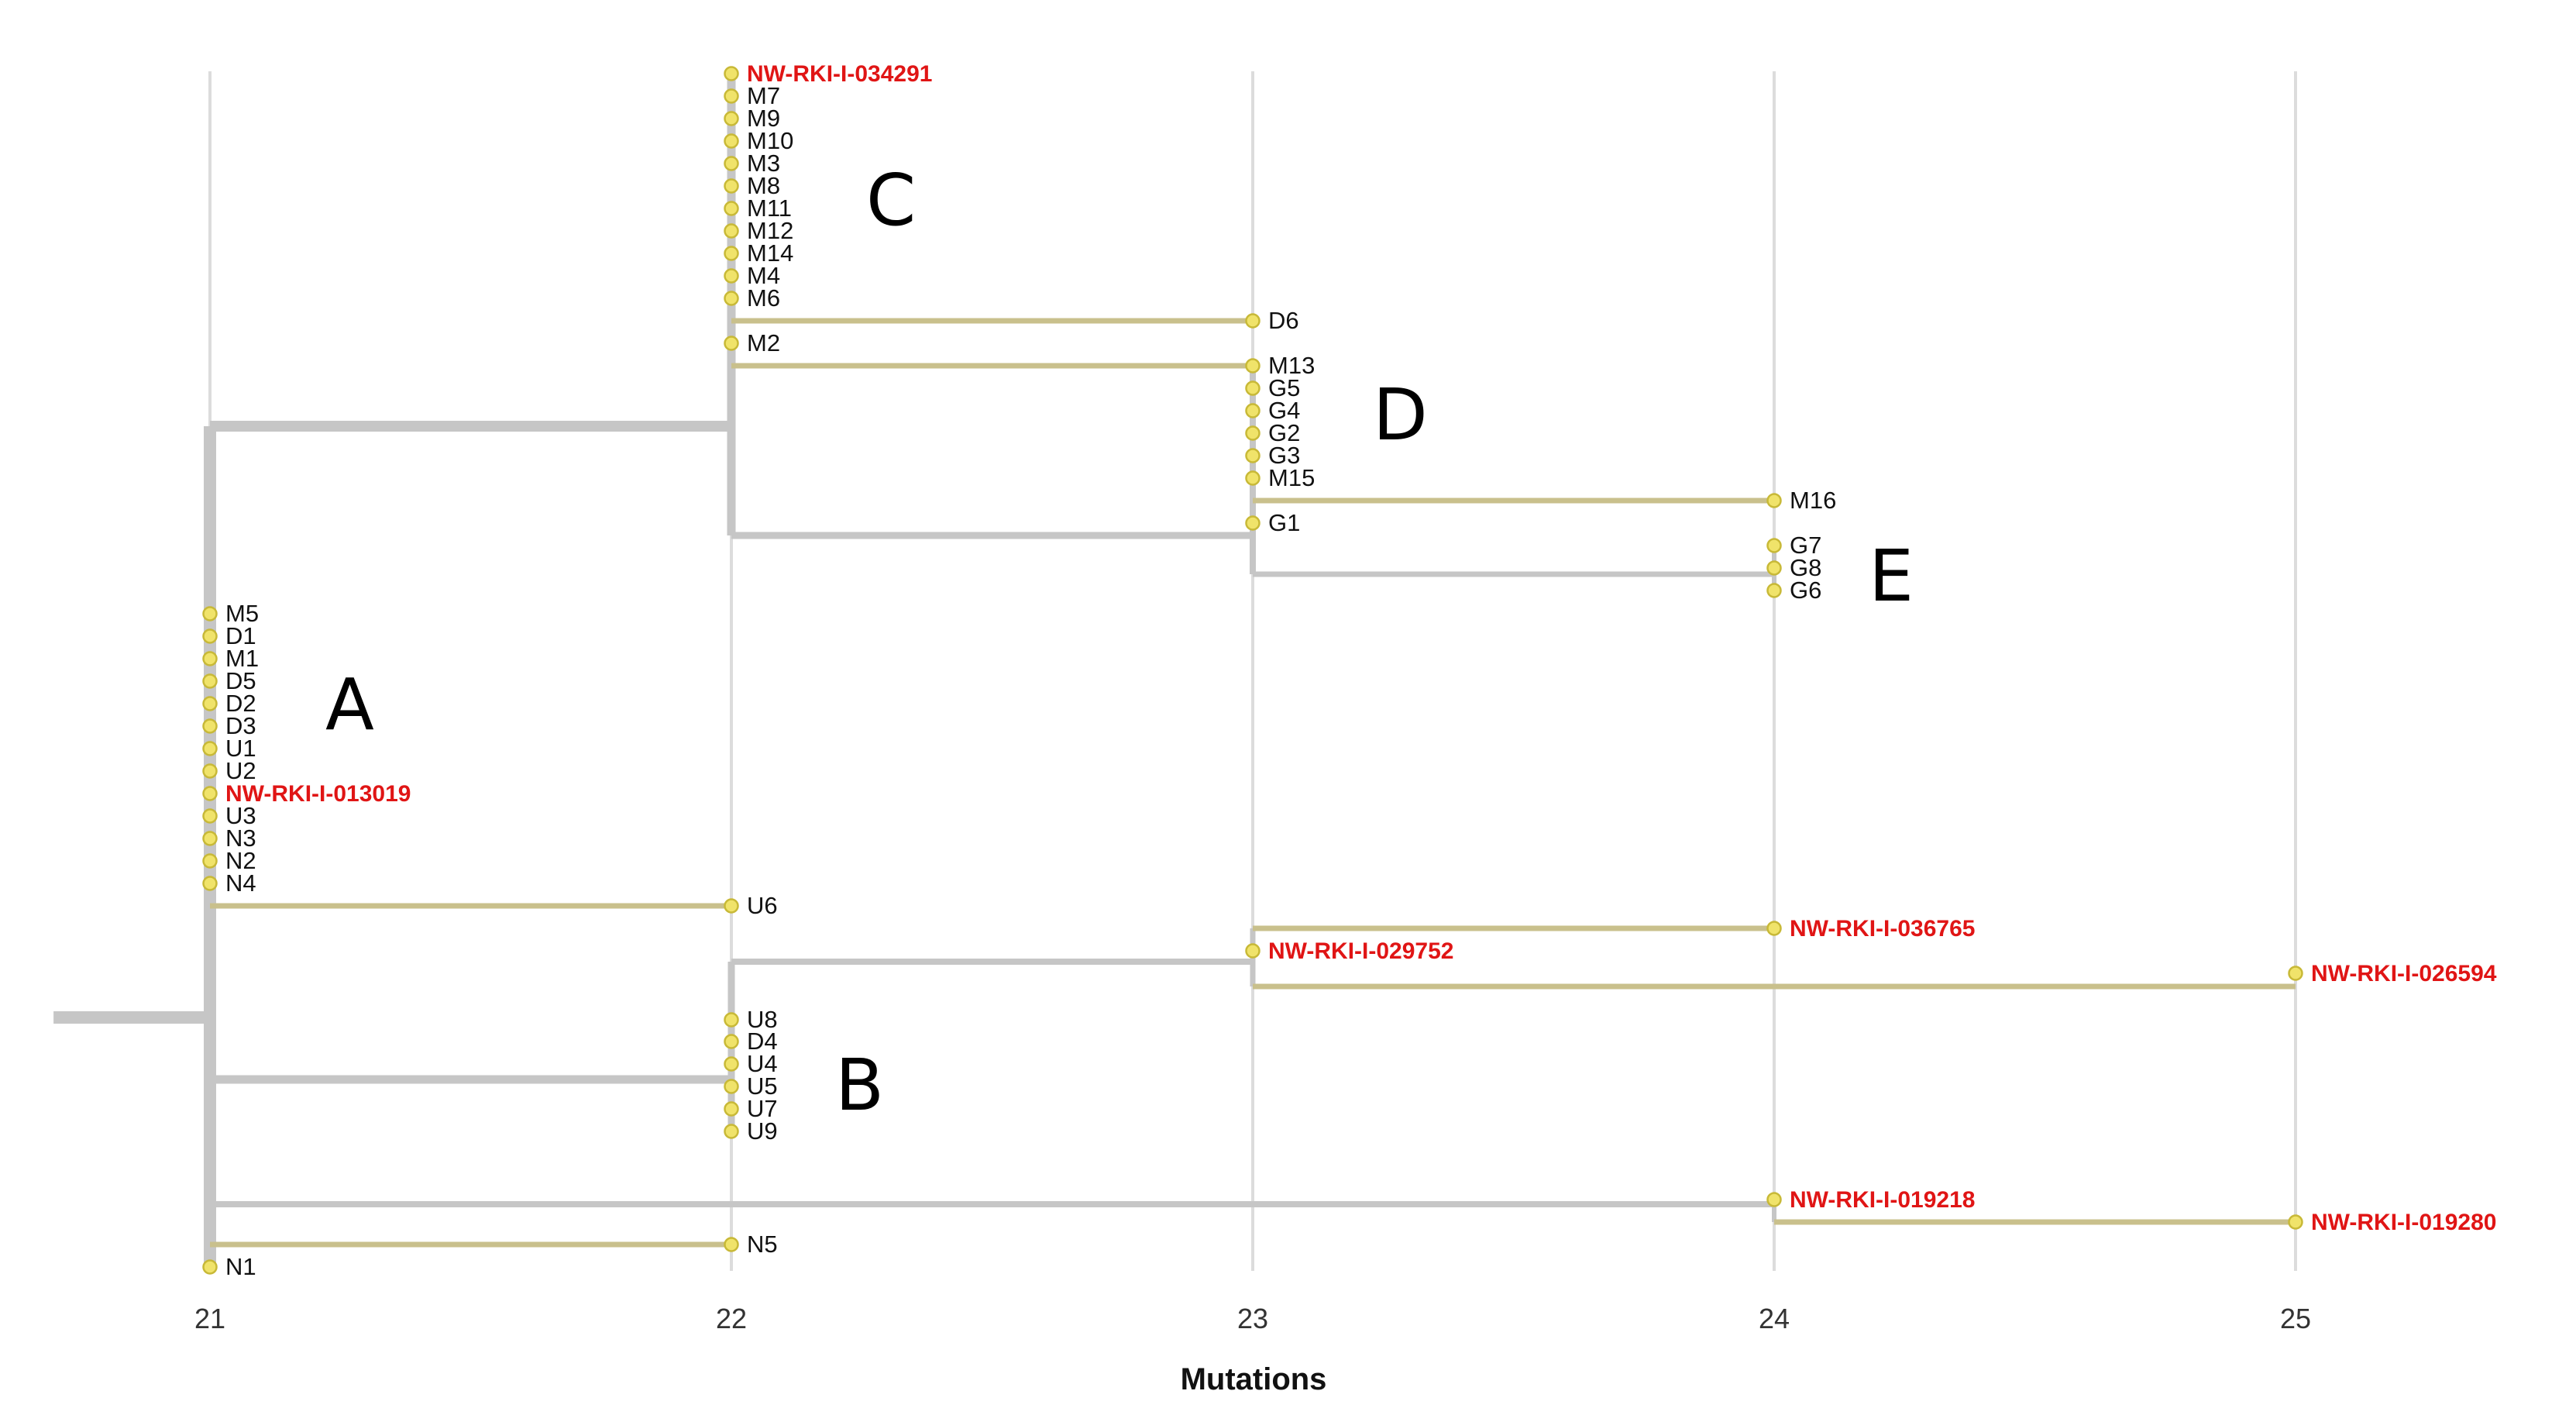 The height and width of the screenshot is (1415, 2576). I want to click on tip-dot-m12, so click(731, 231).